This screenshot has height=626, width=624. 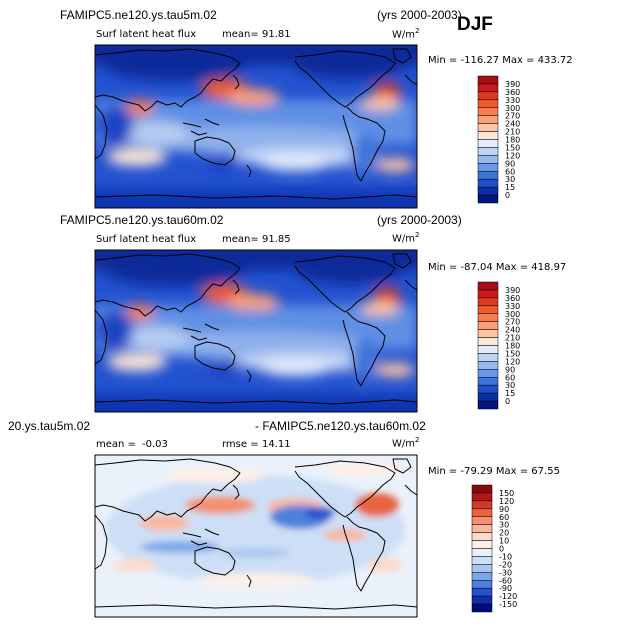 I want to click on colorbar-tick-label: 330, so click(x=512, y=306).